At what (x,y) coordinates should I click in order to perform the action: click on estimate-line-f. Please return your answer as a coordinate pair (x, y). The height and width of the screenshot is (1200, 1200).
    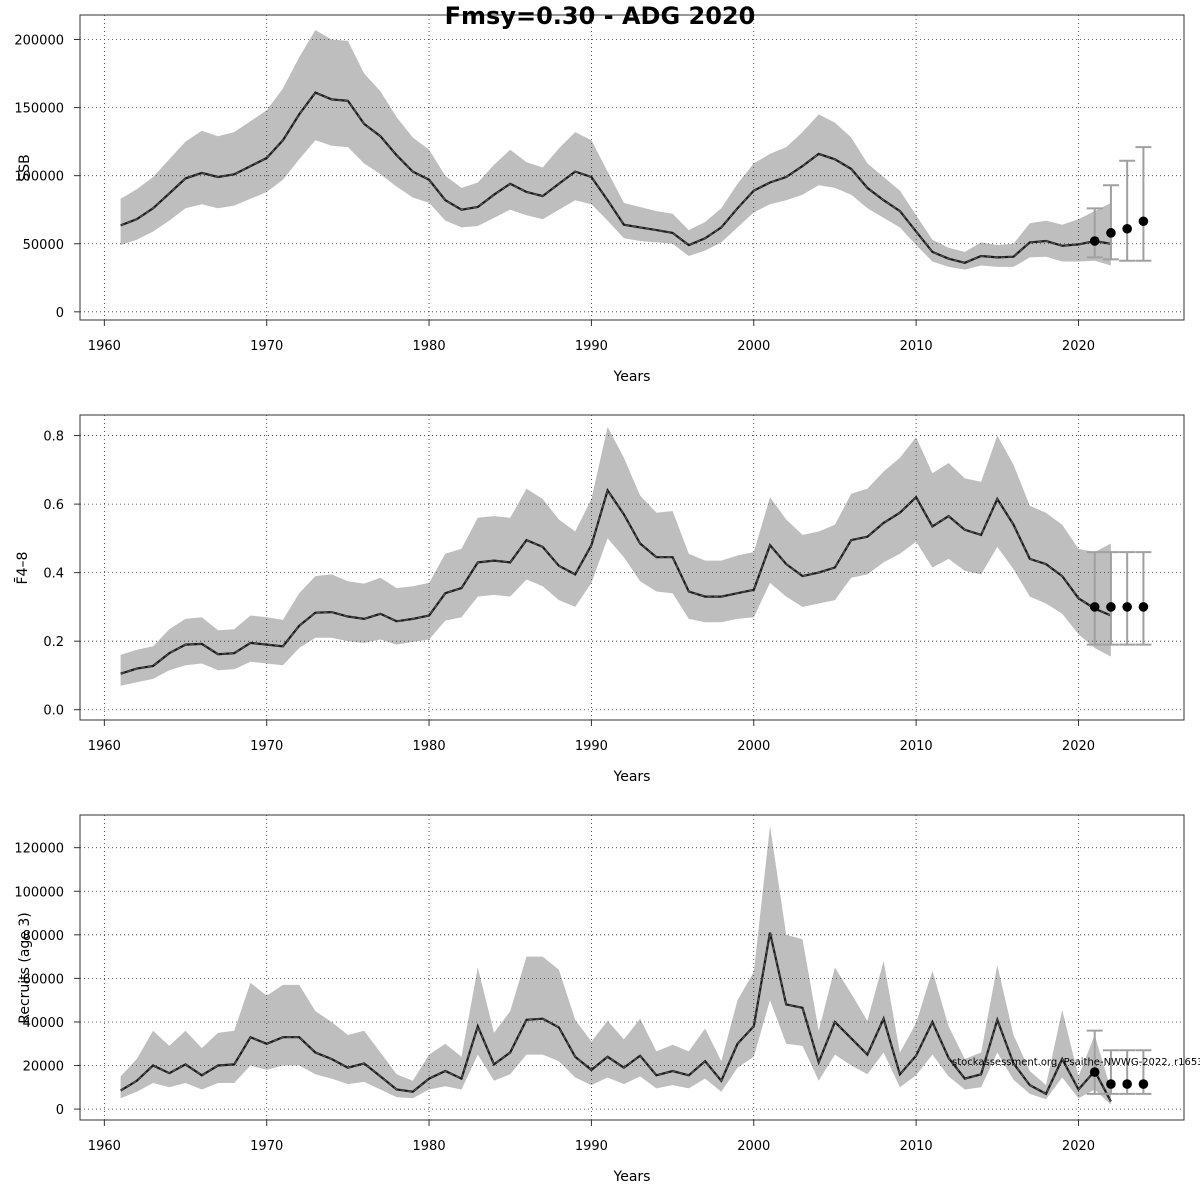
    Looking at the image, I should click on (616, 581).